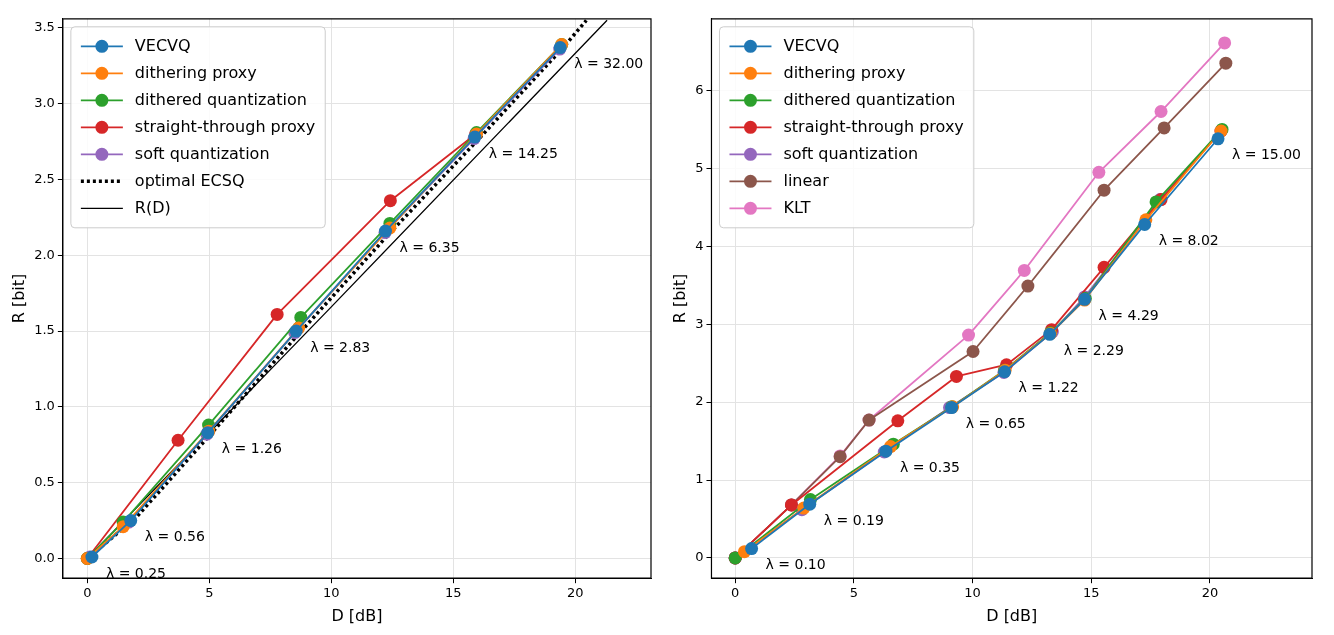 The width and height of the screenshot is (1334, 635). What do you see at coordinates (44, 103) in the screenshot?
I see `y-tick-label: 3.0` at bounding box center [44, 103].